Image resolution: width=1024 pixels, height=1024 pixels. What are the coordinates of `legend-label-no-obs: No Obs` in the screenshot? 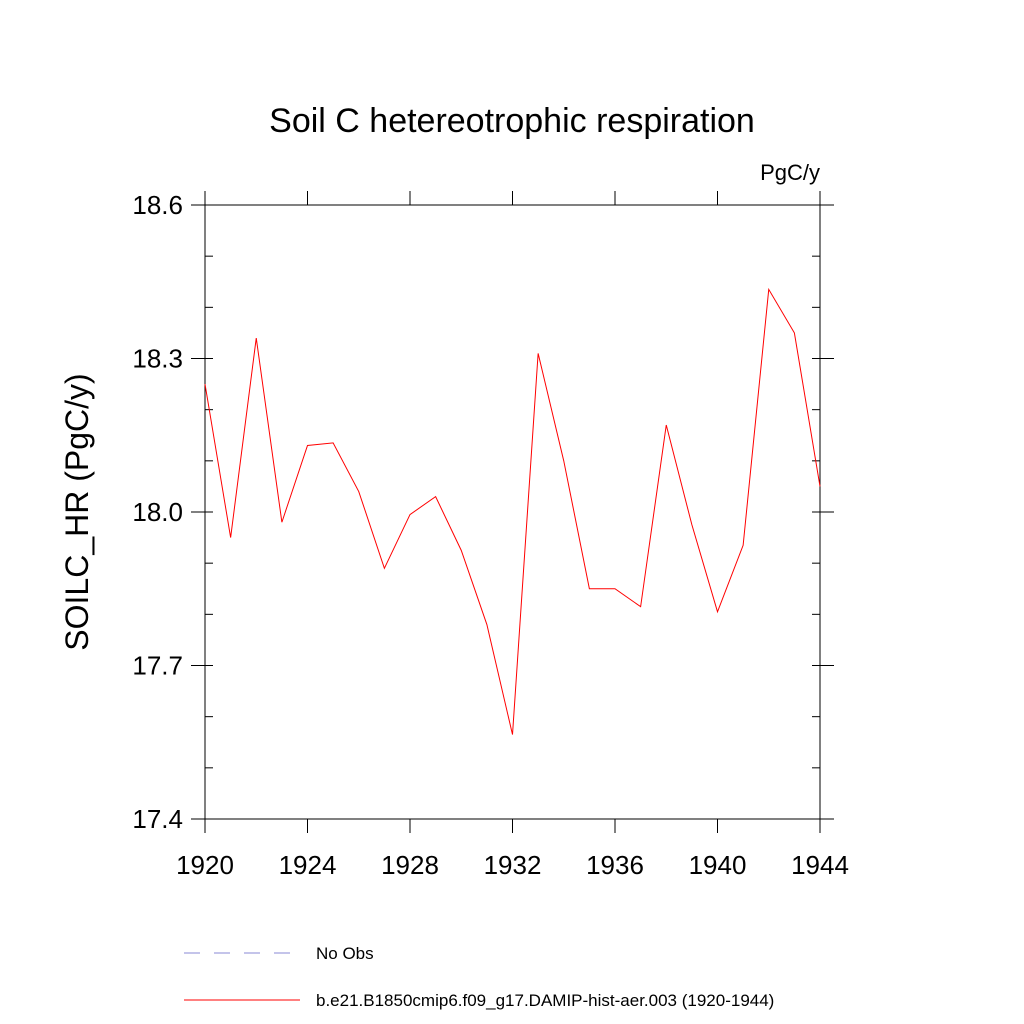 It's located at (345, 953).